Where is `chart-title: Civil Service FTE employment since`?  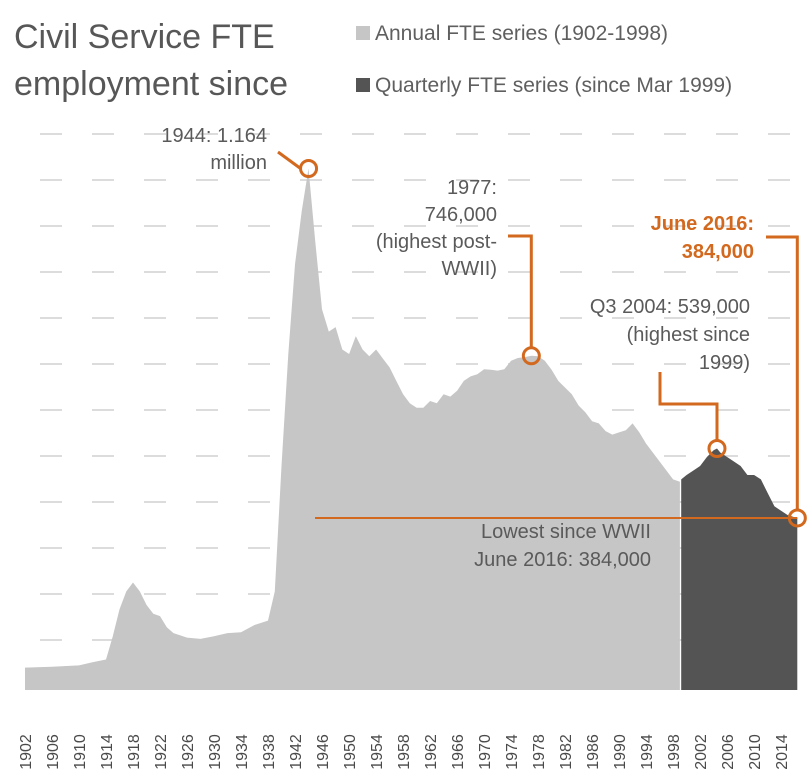 chart-title: Civil Service FTE employment since is located at coordinates (151, 61).